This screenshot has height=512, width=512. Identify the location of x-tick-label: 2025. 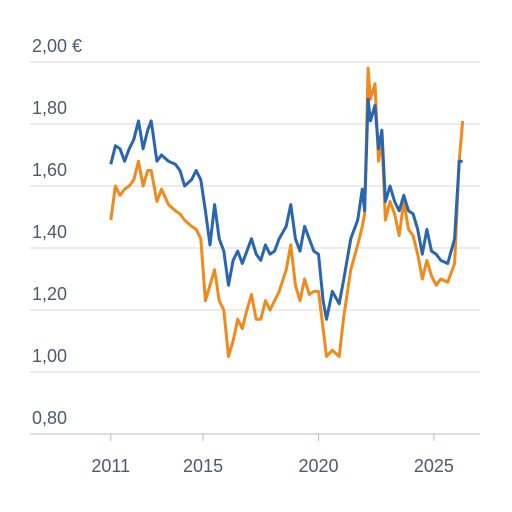
(434, 466).